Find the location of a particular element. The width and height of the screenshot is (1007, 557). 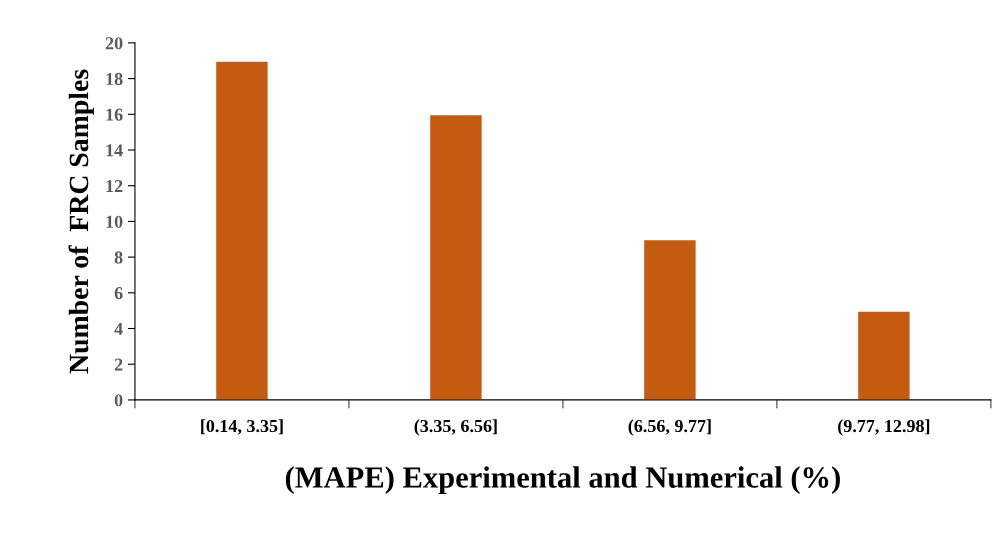

x-tick-label: (9.77, 12.98] is located at coordinates (884, 427).